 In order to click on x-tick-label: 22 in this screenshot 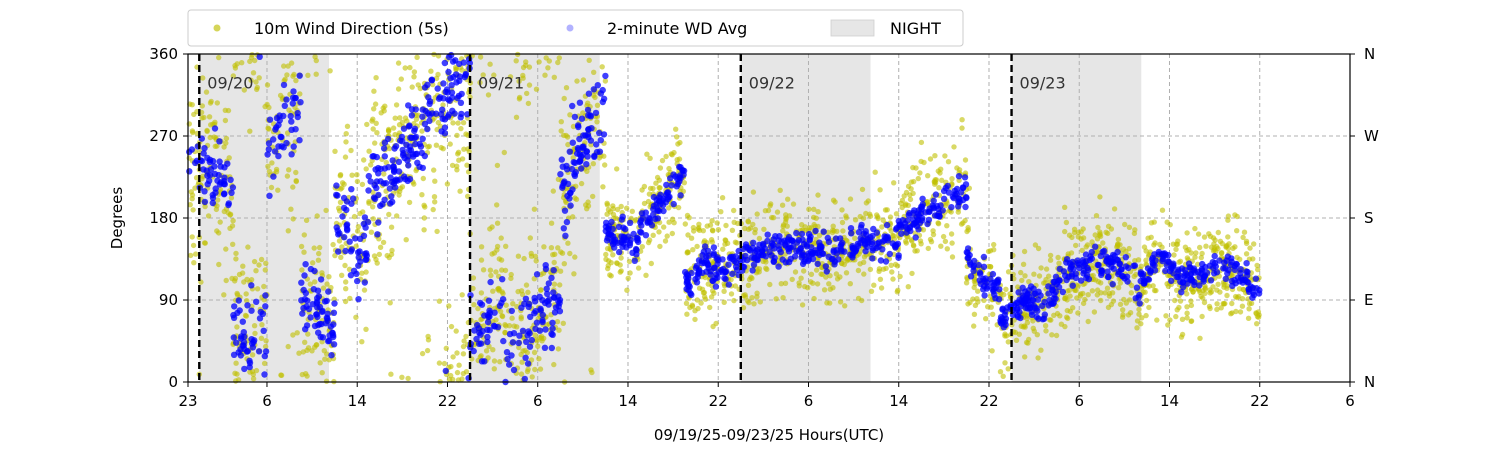, I will do `click(447, 401)`.